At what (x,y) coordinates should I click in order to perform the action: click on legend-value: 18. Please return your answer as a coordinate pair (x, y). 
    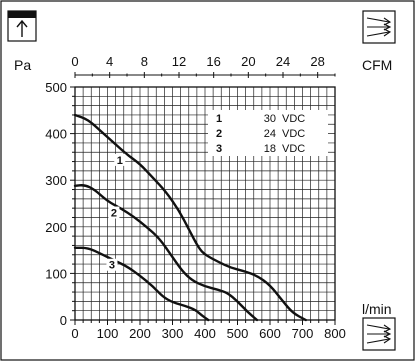
    Looking at the image, I should click on (270, 149).